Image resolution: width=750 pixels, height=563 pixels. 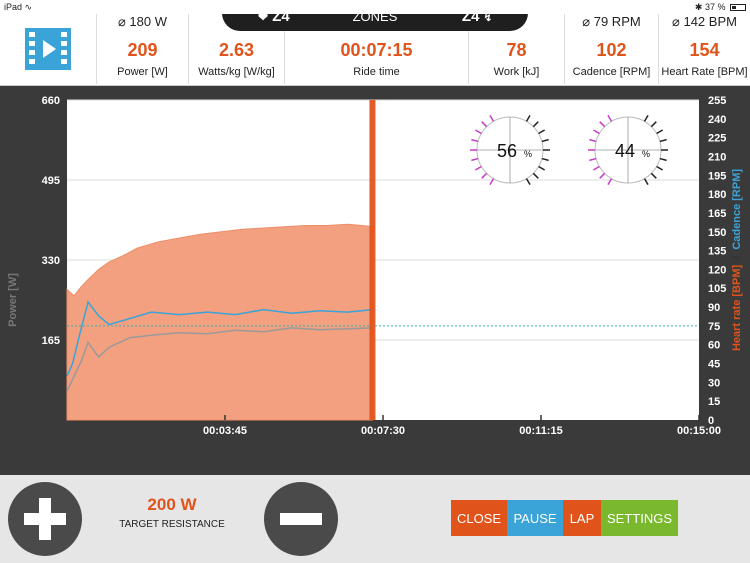 What do you see at coordinates (639, 518) in the screenshot?
I see `settings-button: SETTINGS` at bounding box center [639, 518].